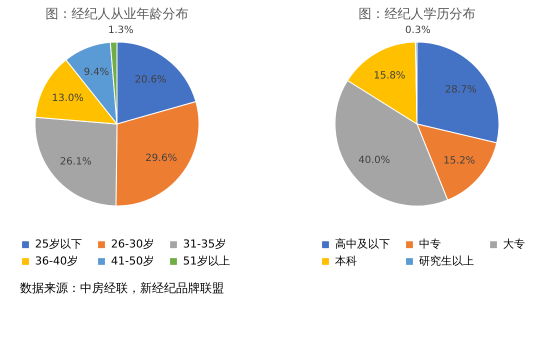  What do you see at coordinates (374, 160) in the screenshot?
I see `data-label: 40.0%` at bounding box center [374, 160].